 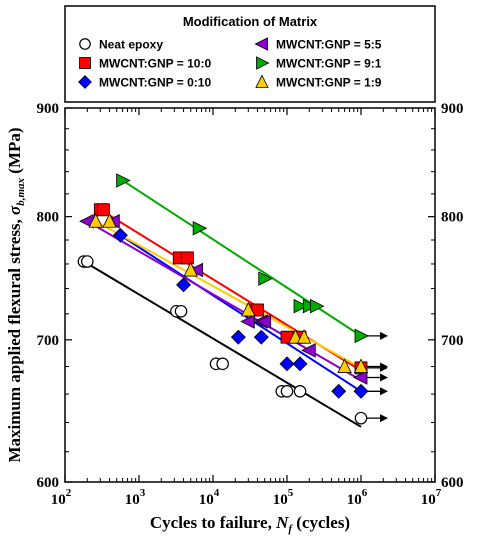 What do you see at coordinates (131, 45) in the screenshot?
I see `legend-label: Neat epoxy` at bounding box center [131, 45].